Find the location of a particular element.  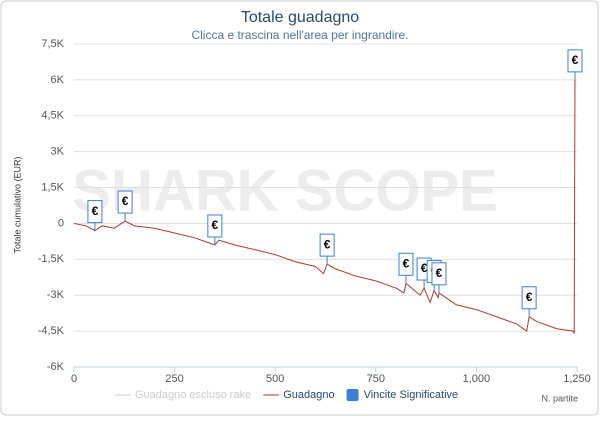

x-tick-label: 0 is located at coordinates (74, 379).